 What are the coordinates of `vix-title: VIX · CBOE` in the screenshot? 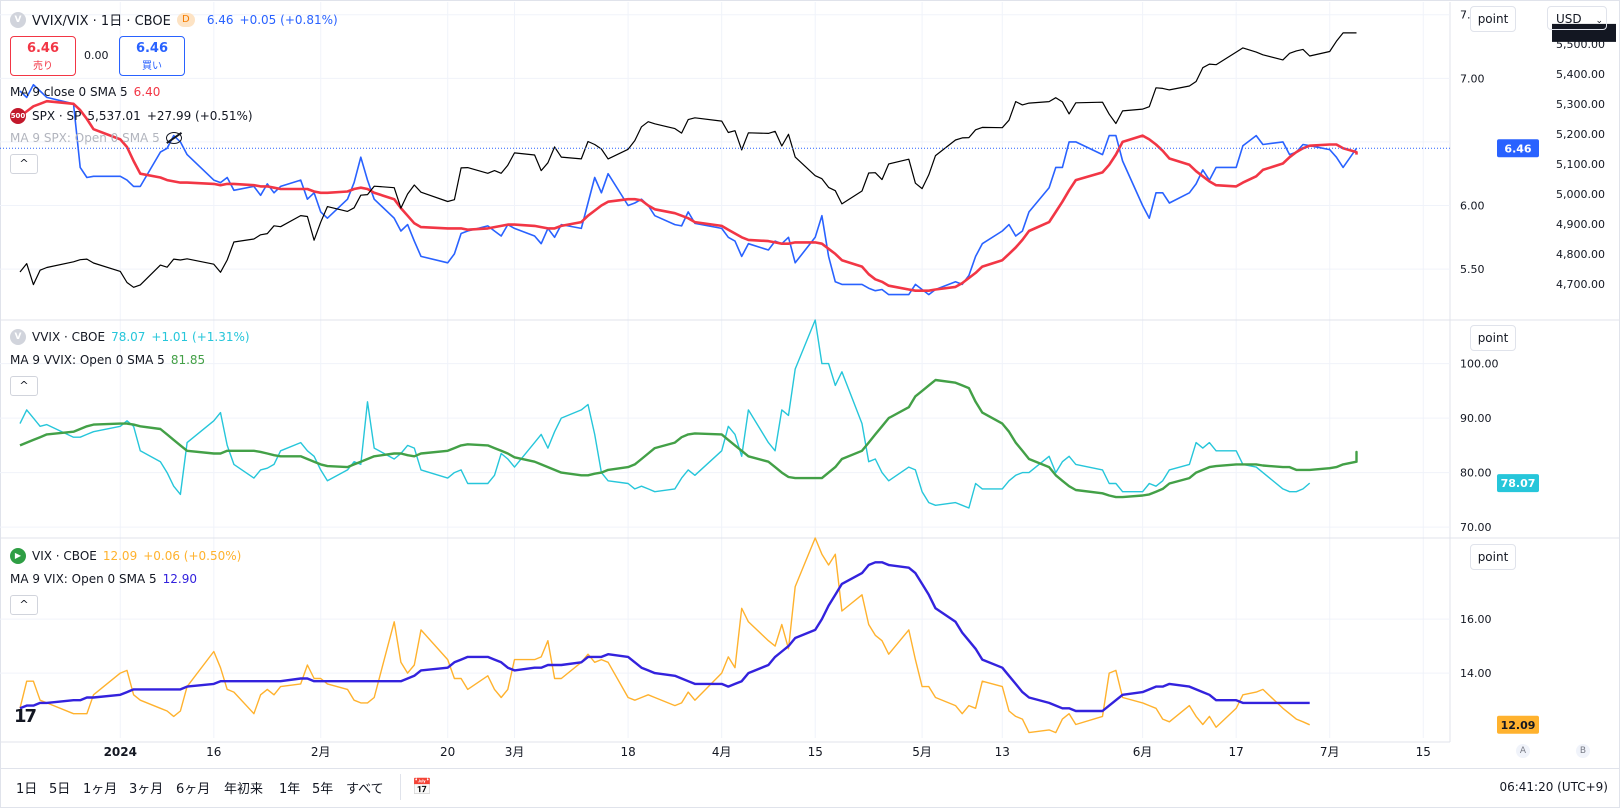 It's located at (64, 556).